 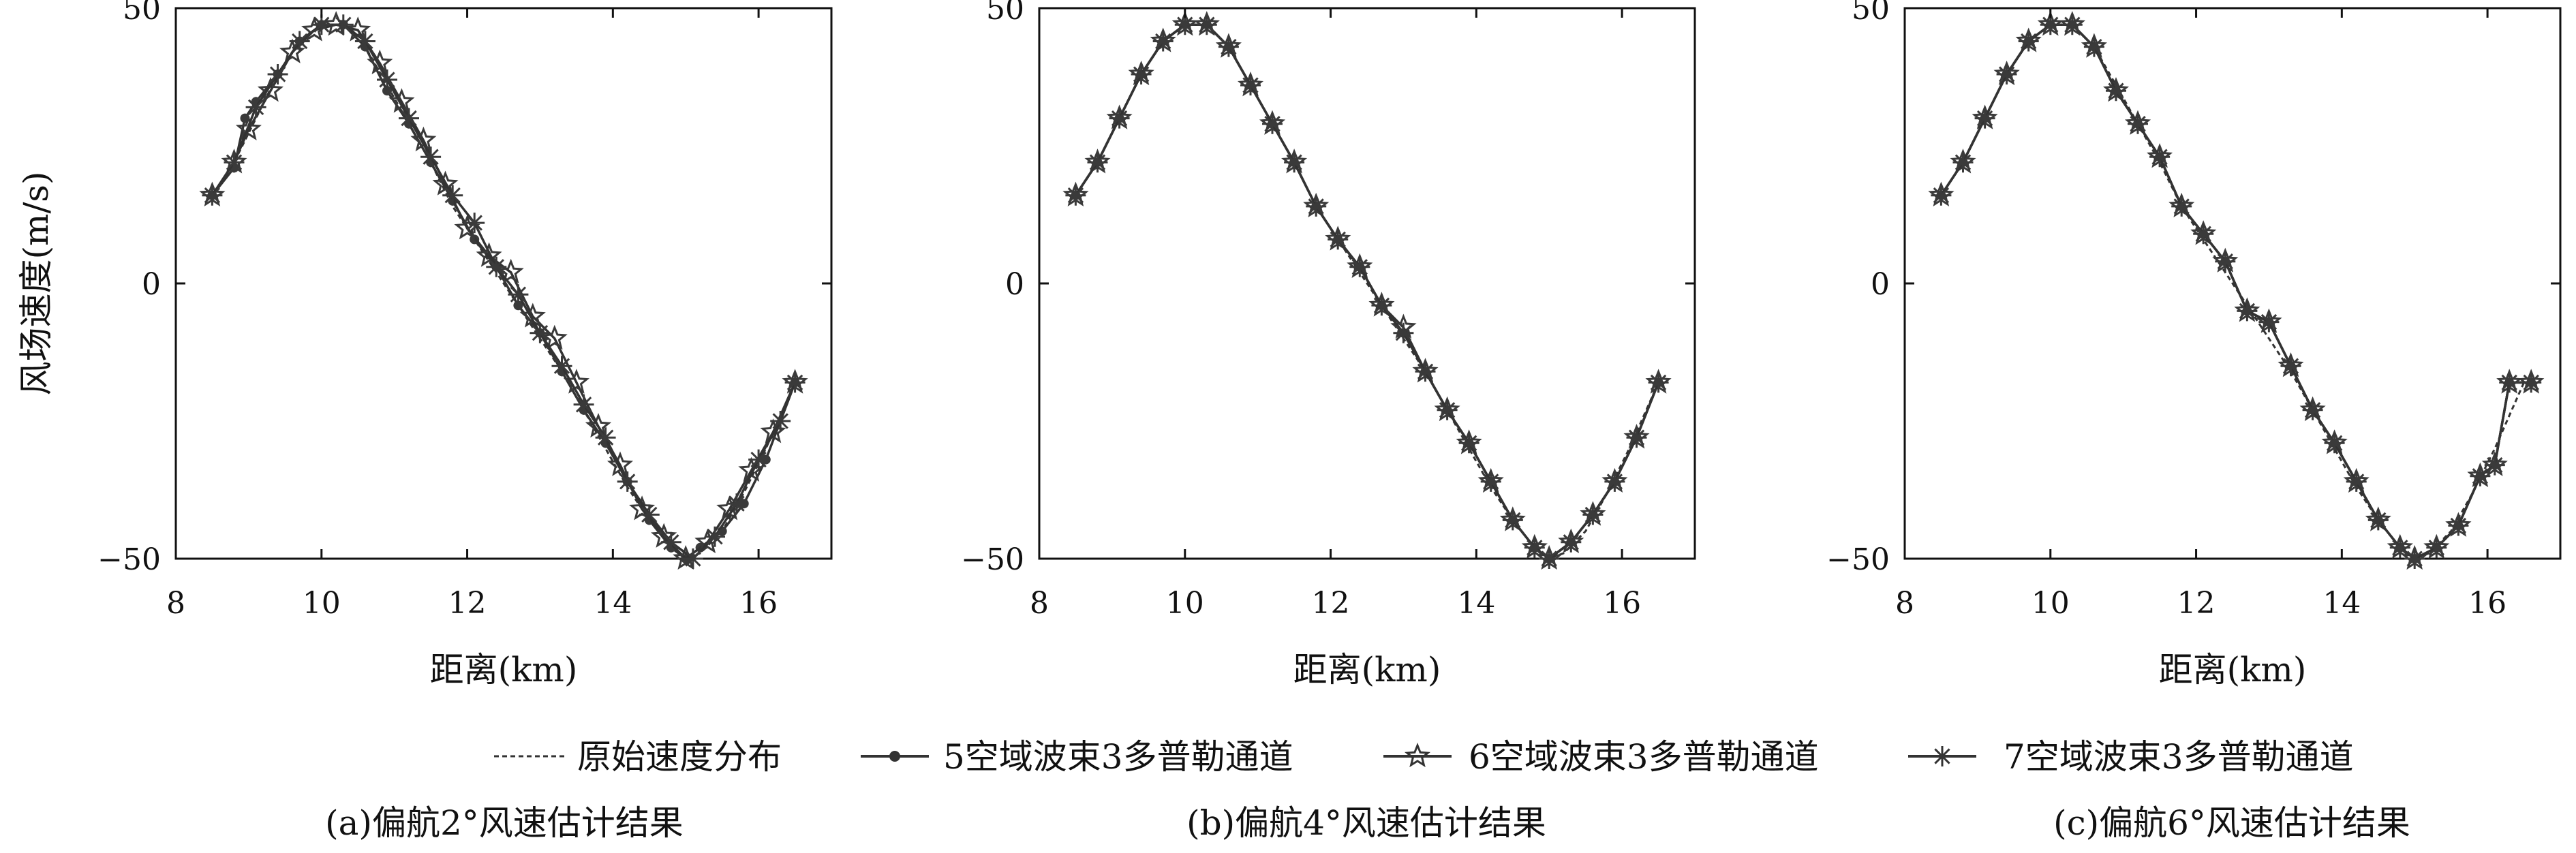 What do you see at coordinates (894, 757) in the screenshot?
I see `legend-dot-marker` at bounding box center [894, 757].